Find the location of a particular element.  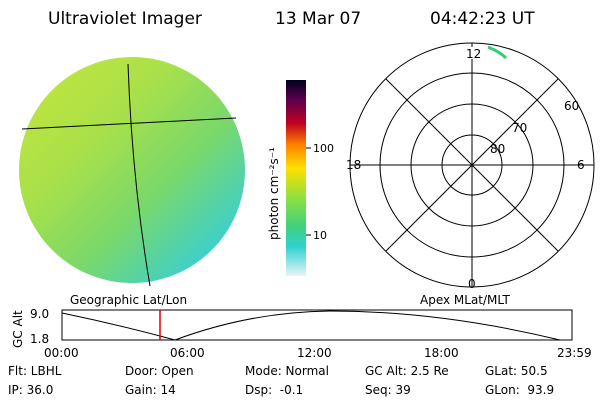

x-tick-label: 23:59 is located at coordinates (574, 353).